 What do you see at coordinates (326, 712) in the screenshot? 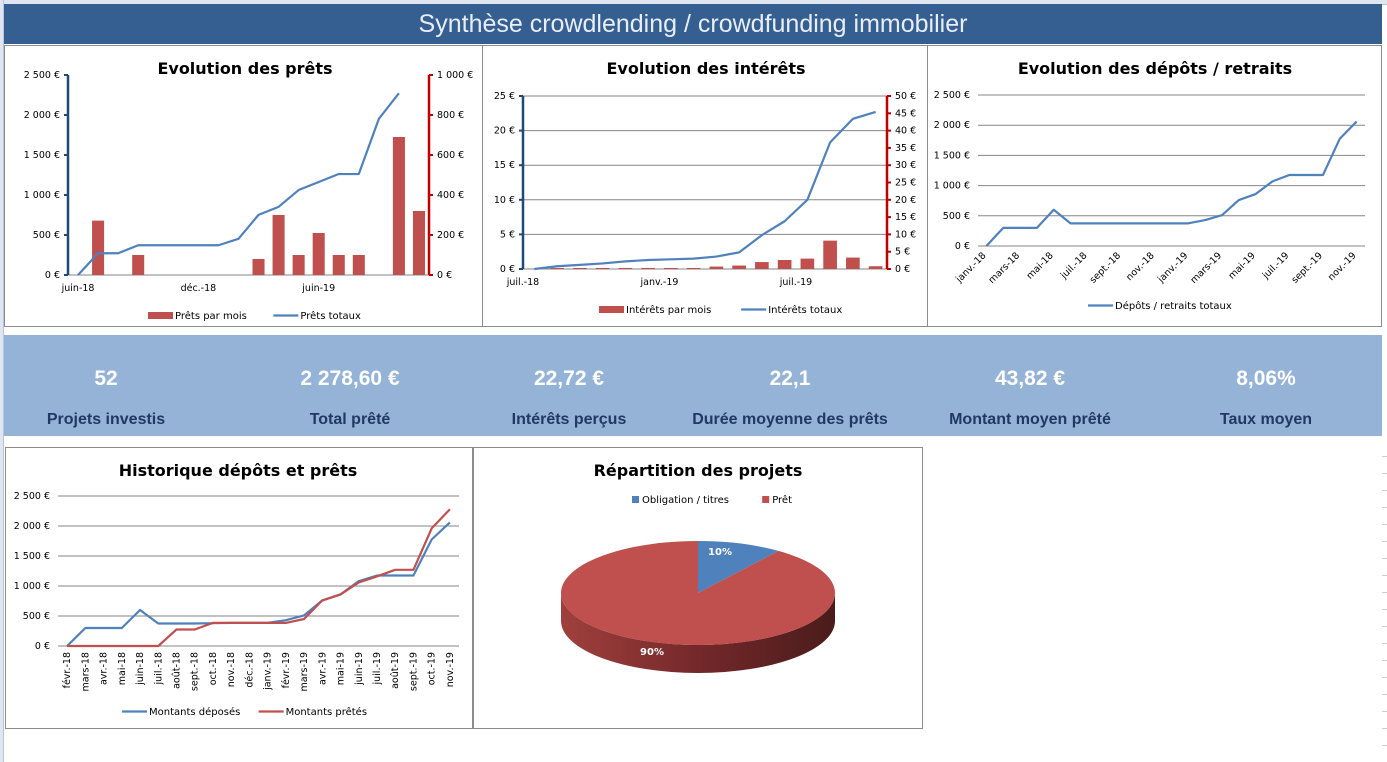
I see `legend-label: Montants prêtés` at bounding box center [326, 712].